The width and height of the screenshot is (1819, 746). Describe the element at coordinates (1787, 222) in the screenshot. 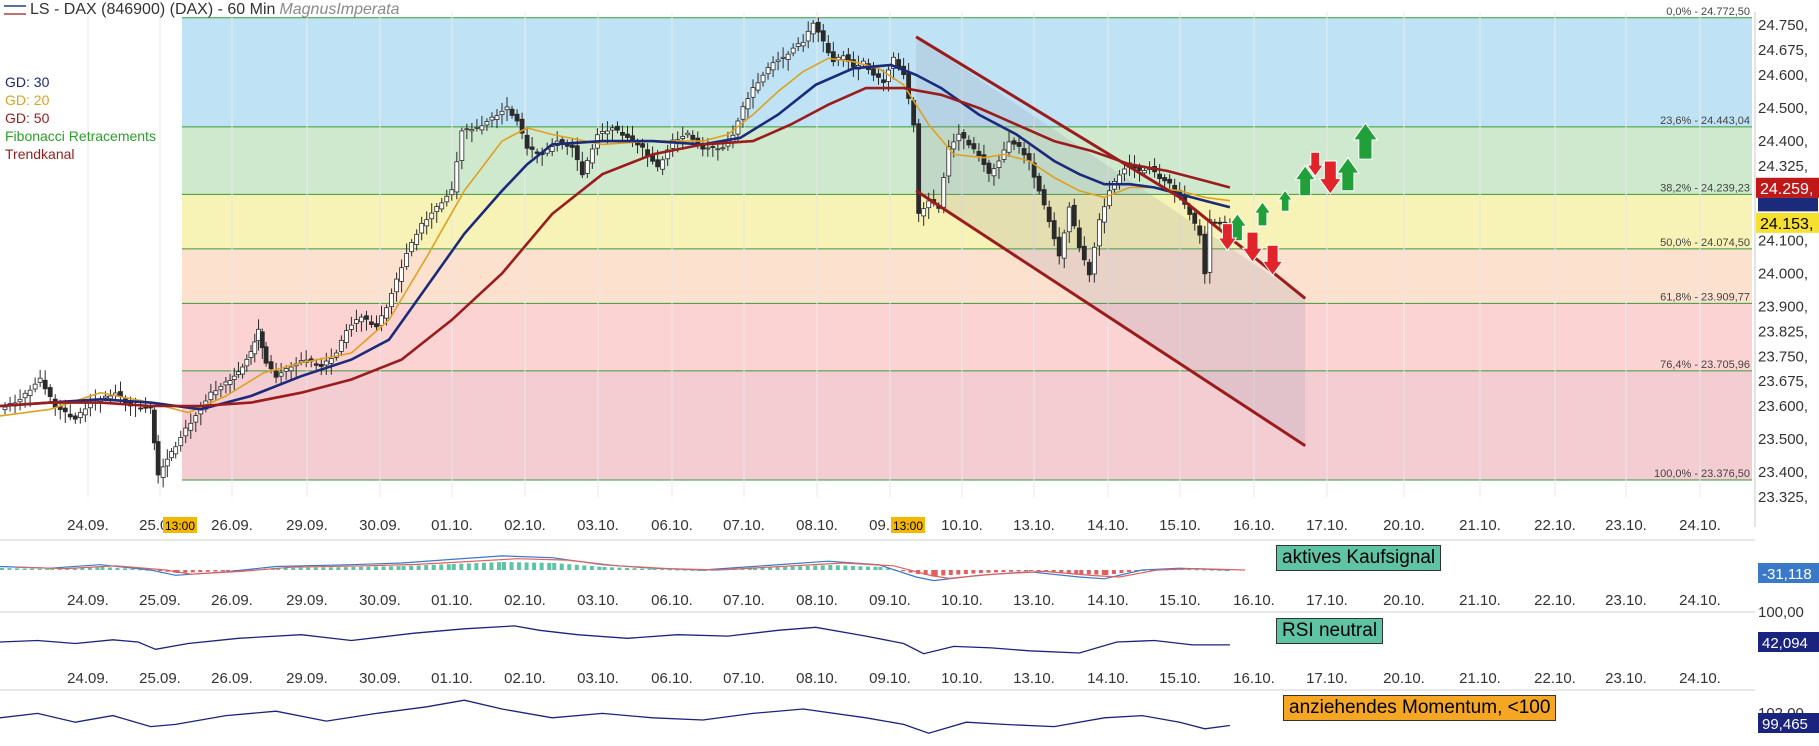

I see `price-tag` at that location.